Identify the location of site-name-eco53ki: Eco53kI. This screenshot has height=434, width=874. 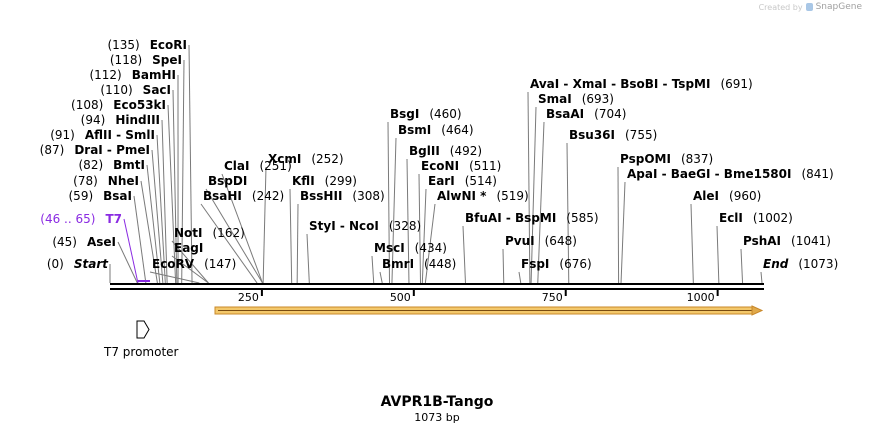
(139, 105).